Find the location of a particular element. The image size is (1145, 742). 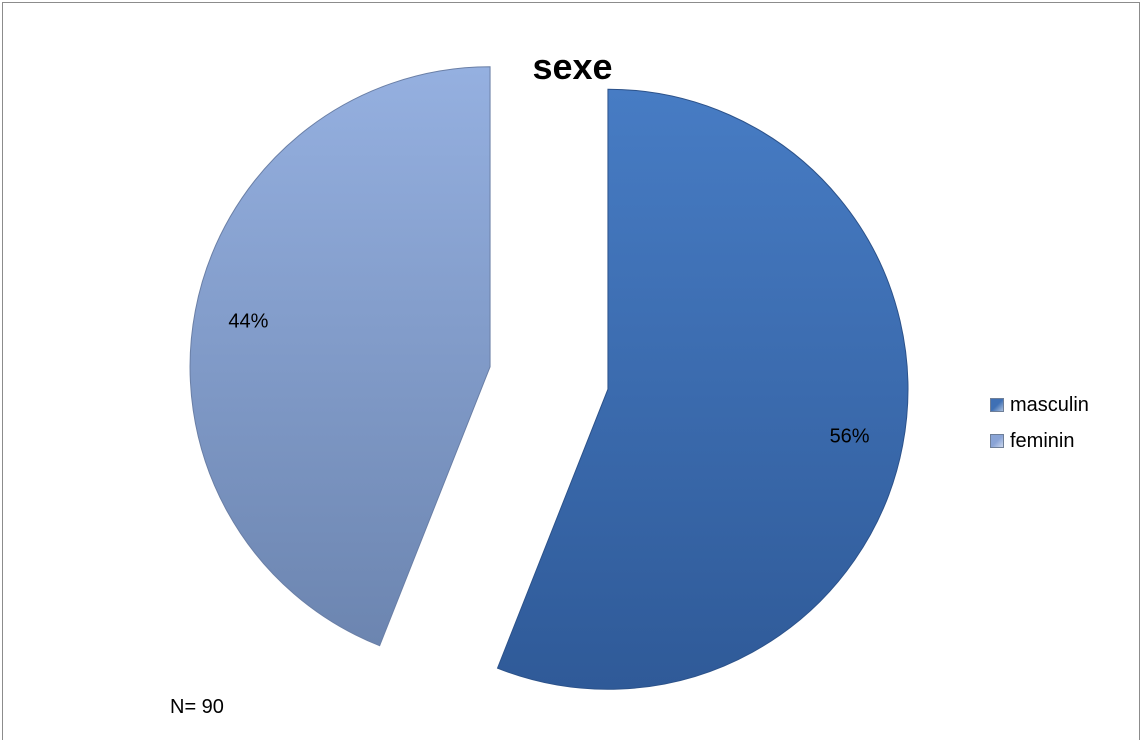

legend-label-masculin: masculin is located at coordinates (1049, 404).